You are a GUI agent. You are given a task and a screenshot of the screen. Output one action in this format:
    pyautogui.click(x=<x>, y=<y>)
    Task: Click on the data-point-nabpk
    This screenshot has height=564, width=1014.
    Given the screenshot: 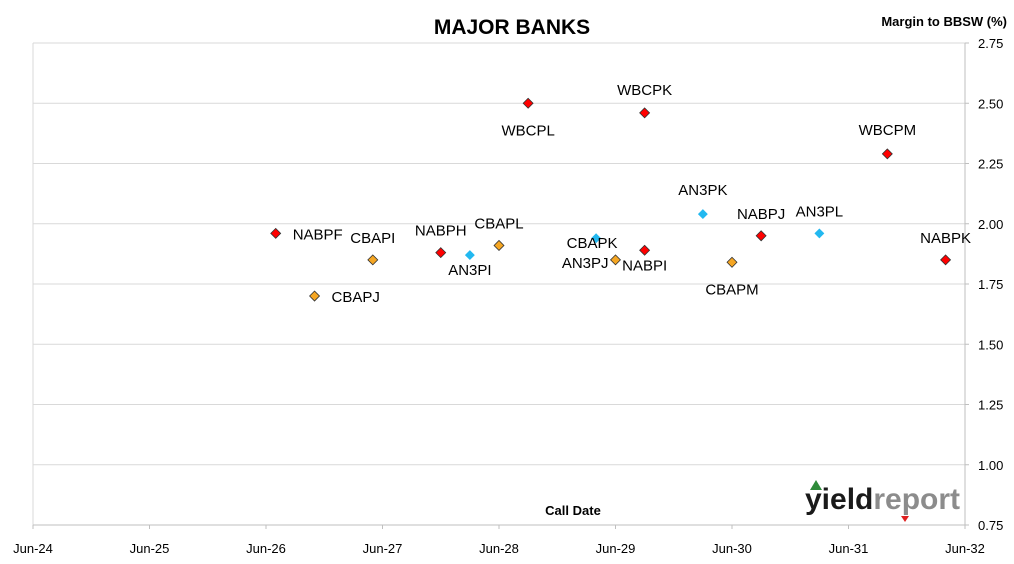 What is the action you would take?
    pyautogui.click(x=946, y=260)
    